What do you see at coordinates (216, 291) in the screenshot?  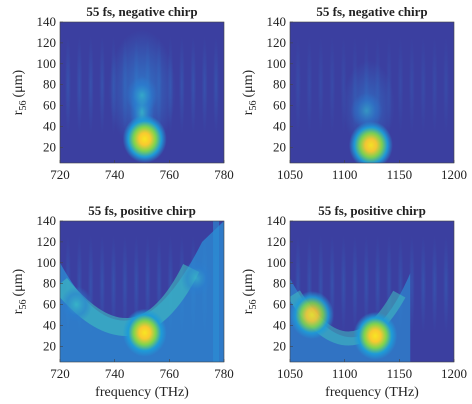 I see `edge-band` at bounding box center [216, 291].